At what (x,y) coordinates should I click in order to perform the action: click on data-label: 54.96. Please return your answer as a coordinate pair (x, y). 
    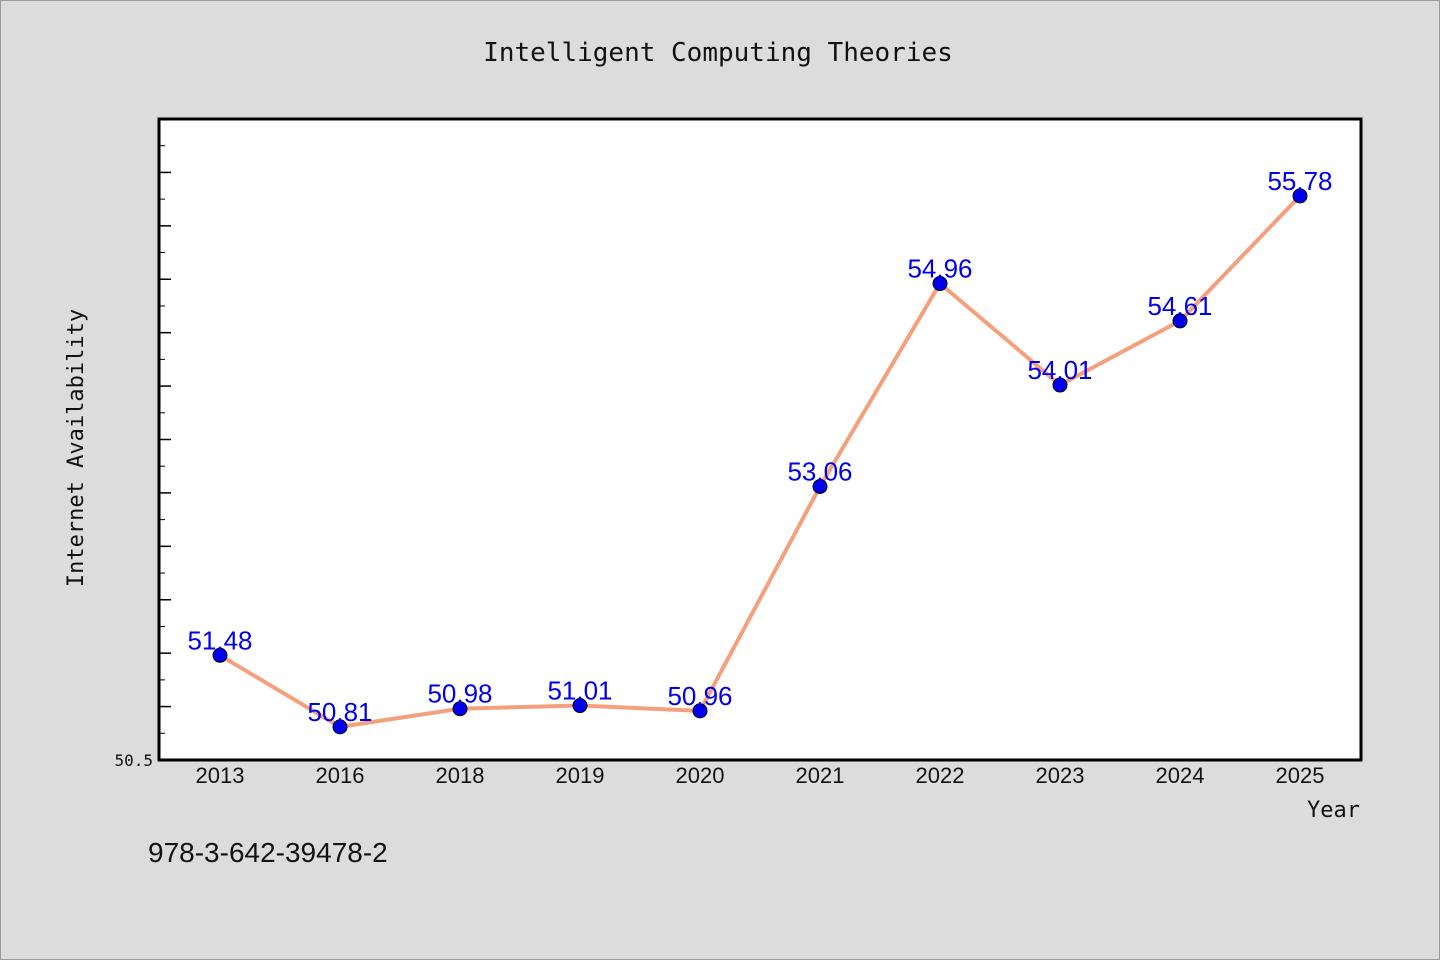
    Looking at the image, I should click on (939, 269).